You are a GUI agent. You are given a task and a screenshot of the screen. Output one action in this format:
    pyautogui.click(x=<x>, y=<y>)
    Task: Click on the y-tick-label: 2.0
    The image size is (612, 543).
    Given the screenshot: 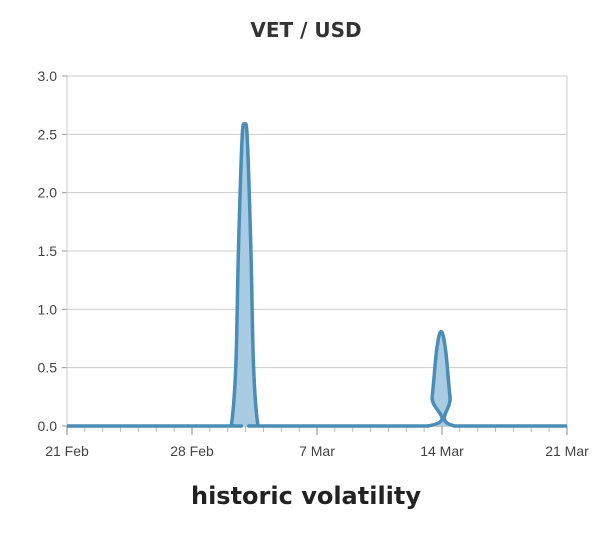 What is the action you would take?
    pyautogui.click(x=48, y=193)
    